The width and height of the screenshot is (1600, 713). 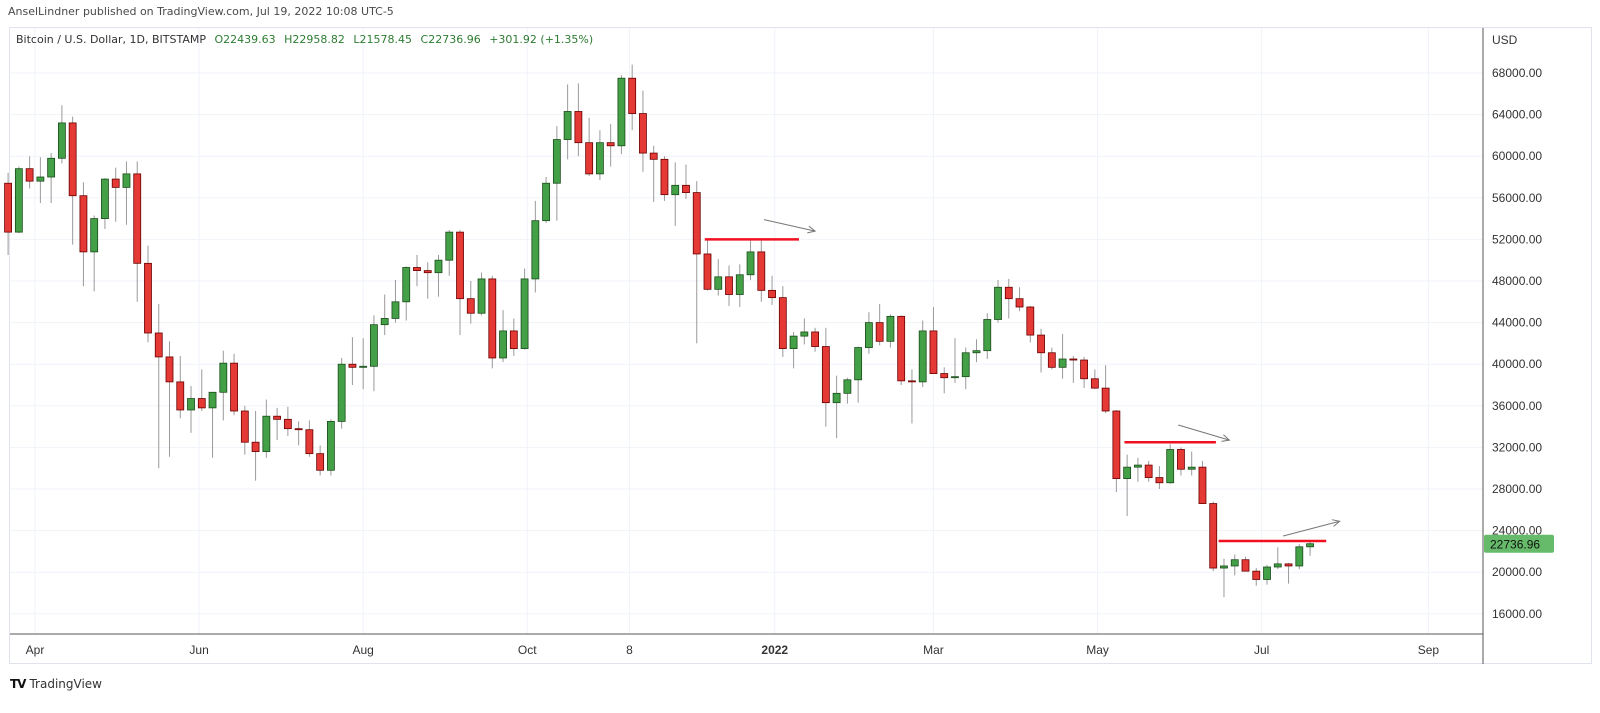 What do you see at coordinates (774, 650) in the screenshot?
I see `time-tick-label: 2022` at bounding box center [774, 650].